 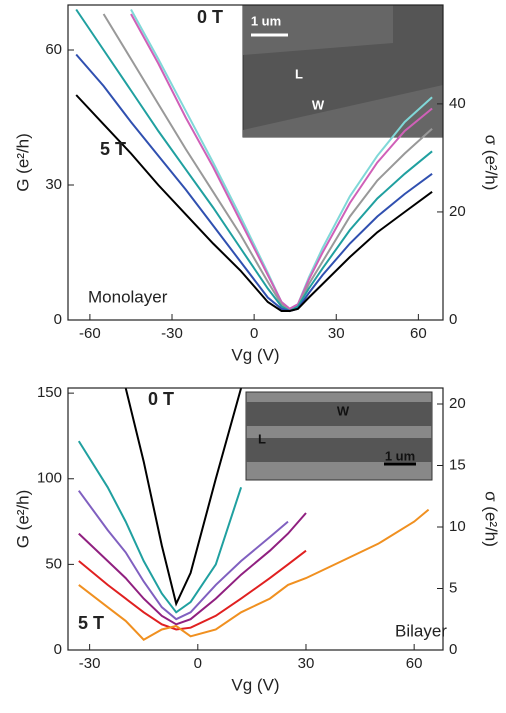 What do you see at coordinates (453, 587) in the screenshot?
I see `y2-tick-label: 5` at bounding box center [453, 587].